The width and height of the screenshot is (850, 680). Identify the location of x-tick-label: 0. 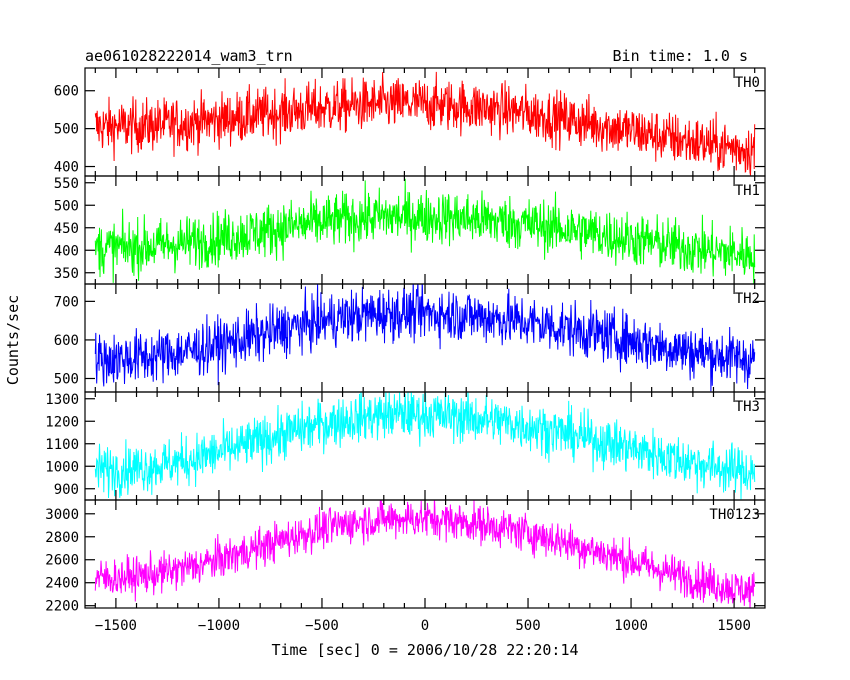
(425, 626).